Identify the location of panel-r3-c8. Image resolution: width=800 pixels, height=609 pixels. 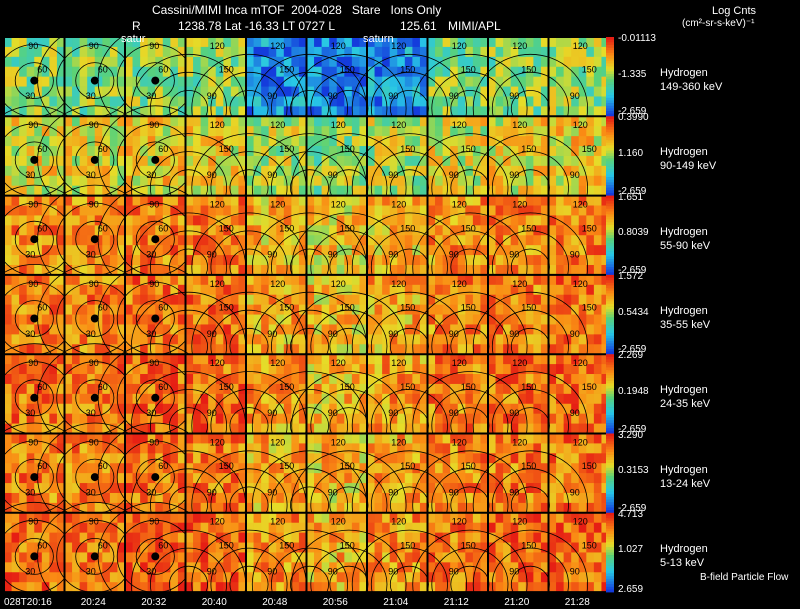
(480, 337).